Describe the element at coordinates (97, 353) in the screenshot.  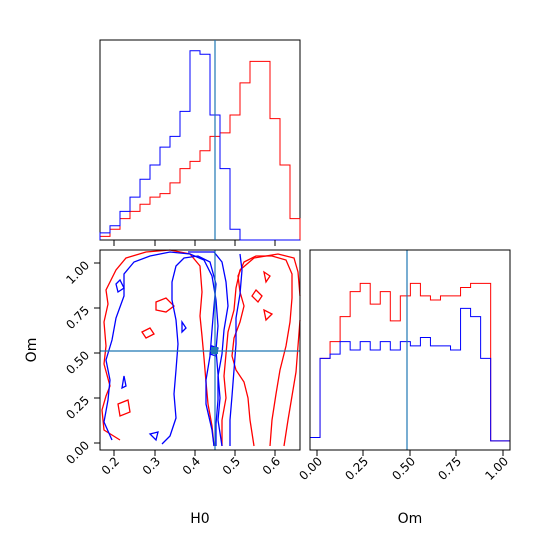
I see `joint-y-ticks` at that location.